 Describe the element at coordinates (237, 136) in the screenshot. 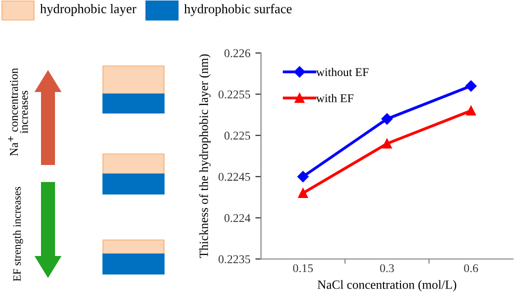

I see `y-tick-label: 0.225` at that location.